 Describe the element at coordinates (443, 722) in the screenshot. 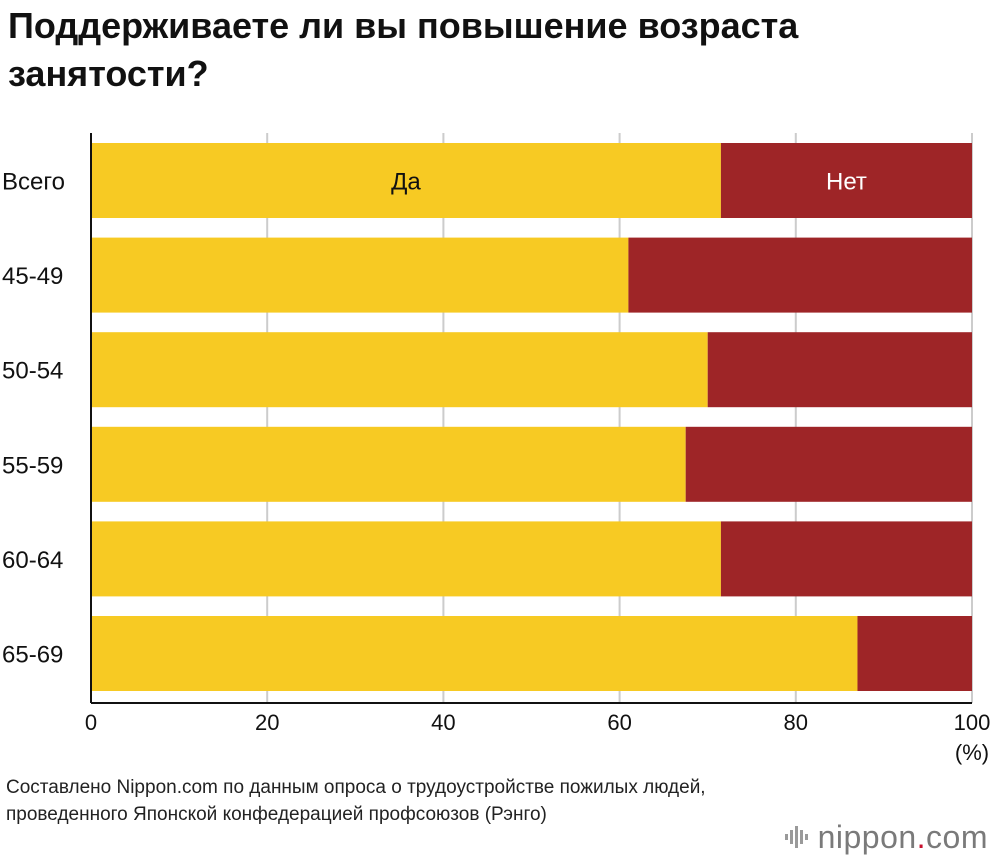

I see `x-tick-label: 40` at that location.